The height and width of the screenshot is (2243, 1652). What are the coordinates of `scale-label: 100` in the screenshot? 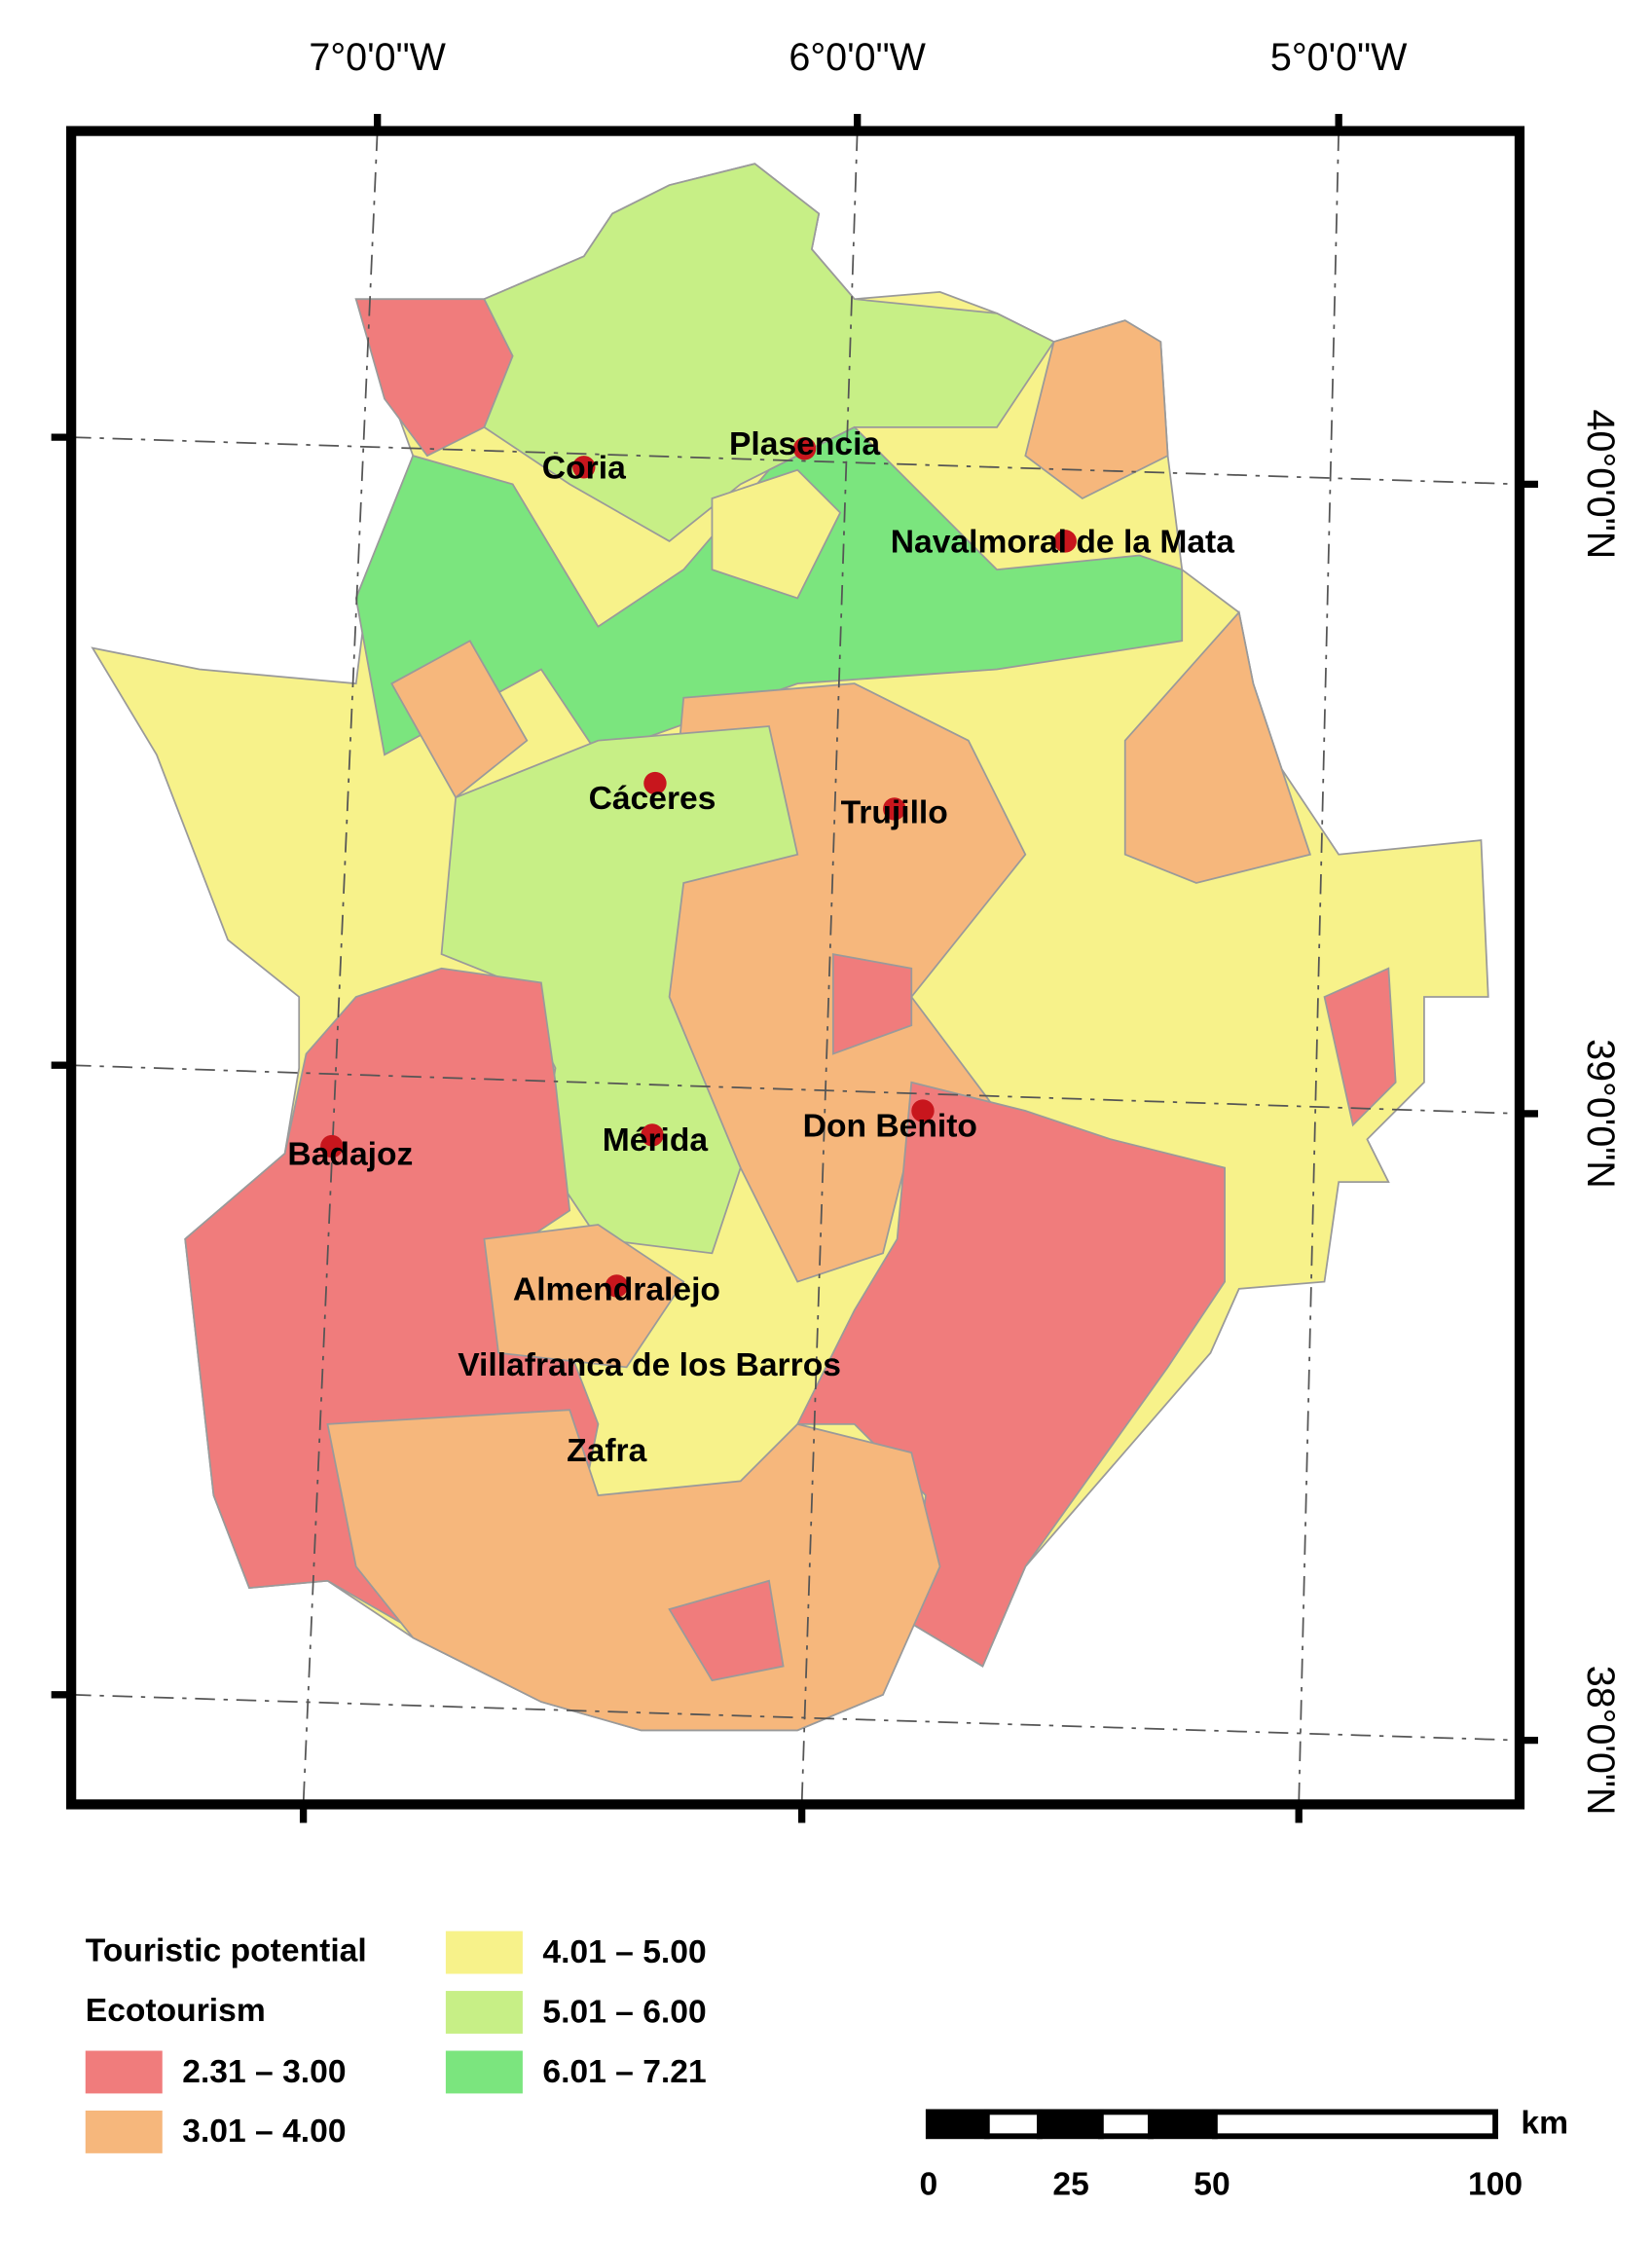 It's located at (1495, 2184).